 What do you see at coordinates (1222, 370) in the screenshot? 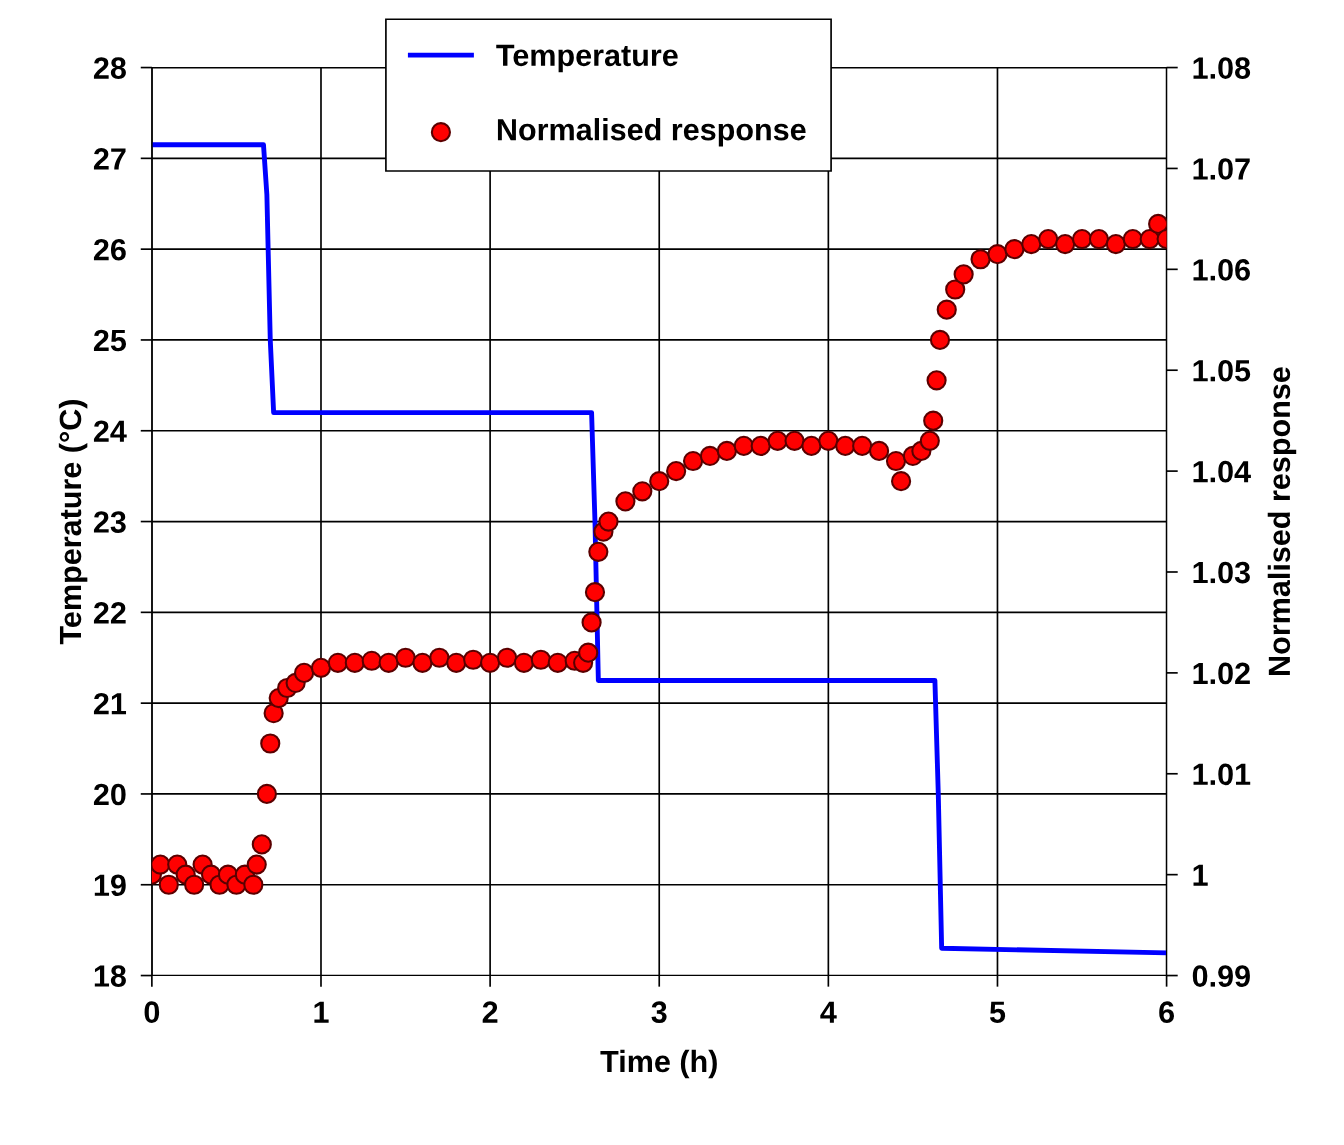
I see `y2-tick-label: 1.05` at bounding box center [1222, 370].